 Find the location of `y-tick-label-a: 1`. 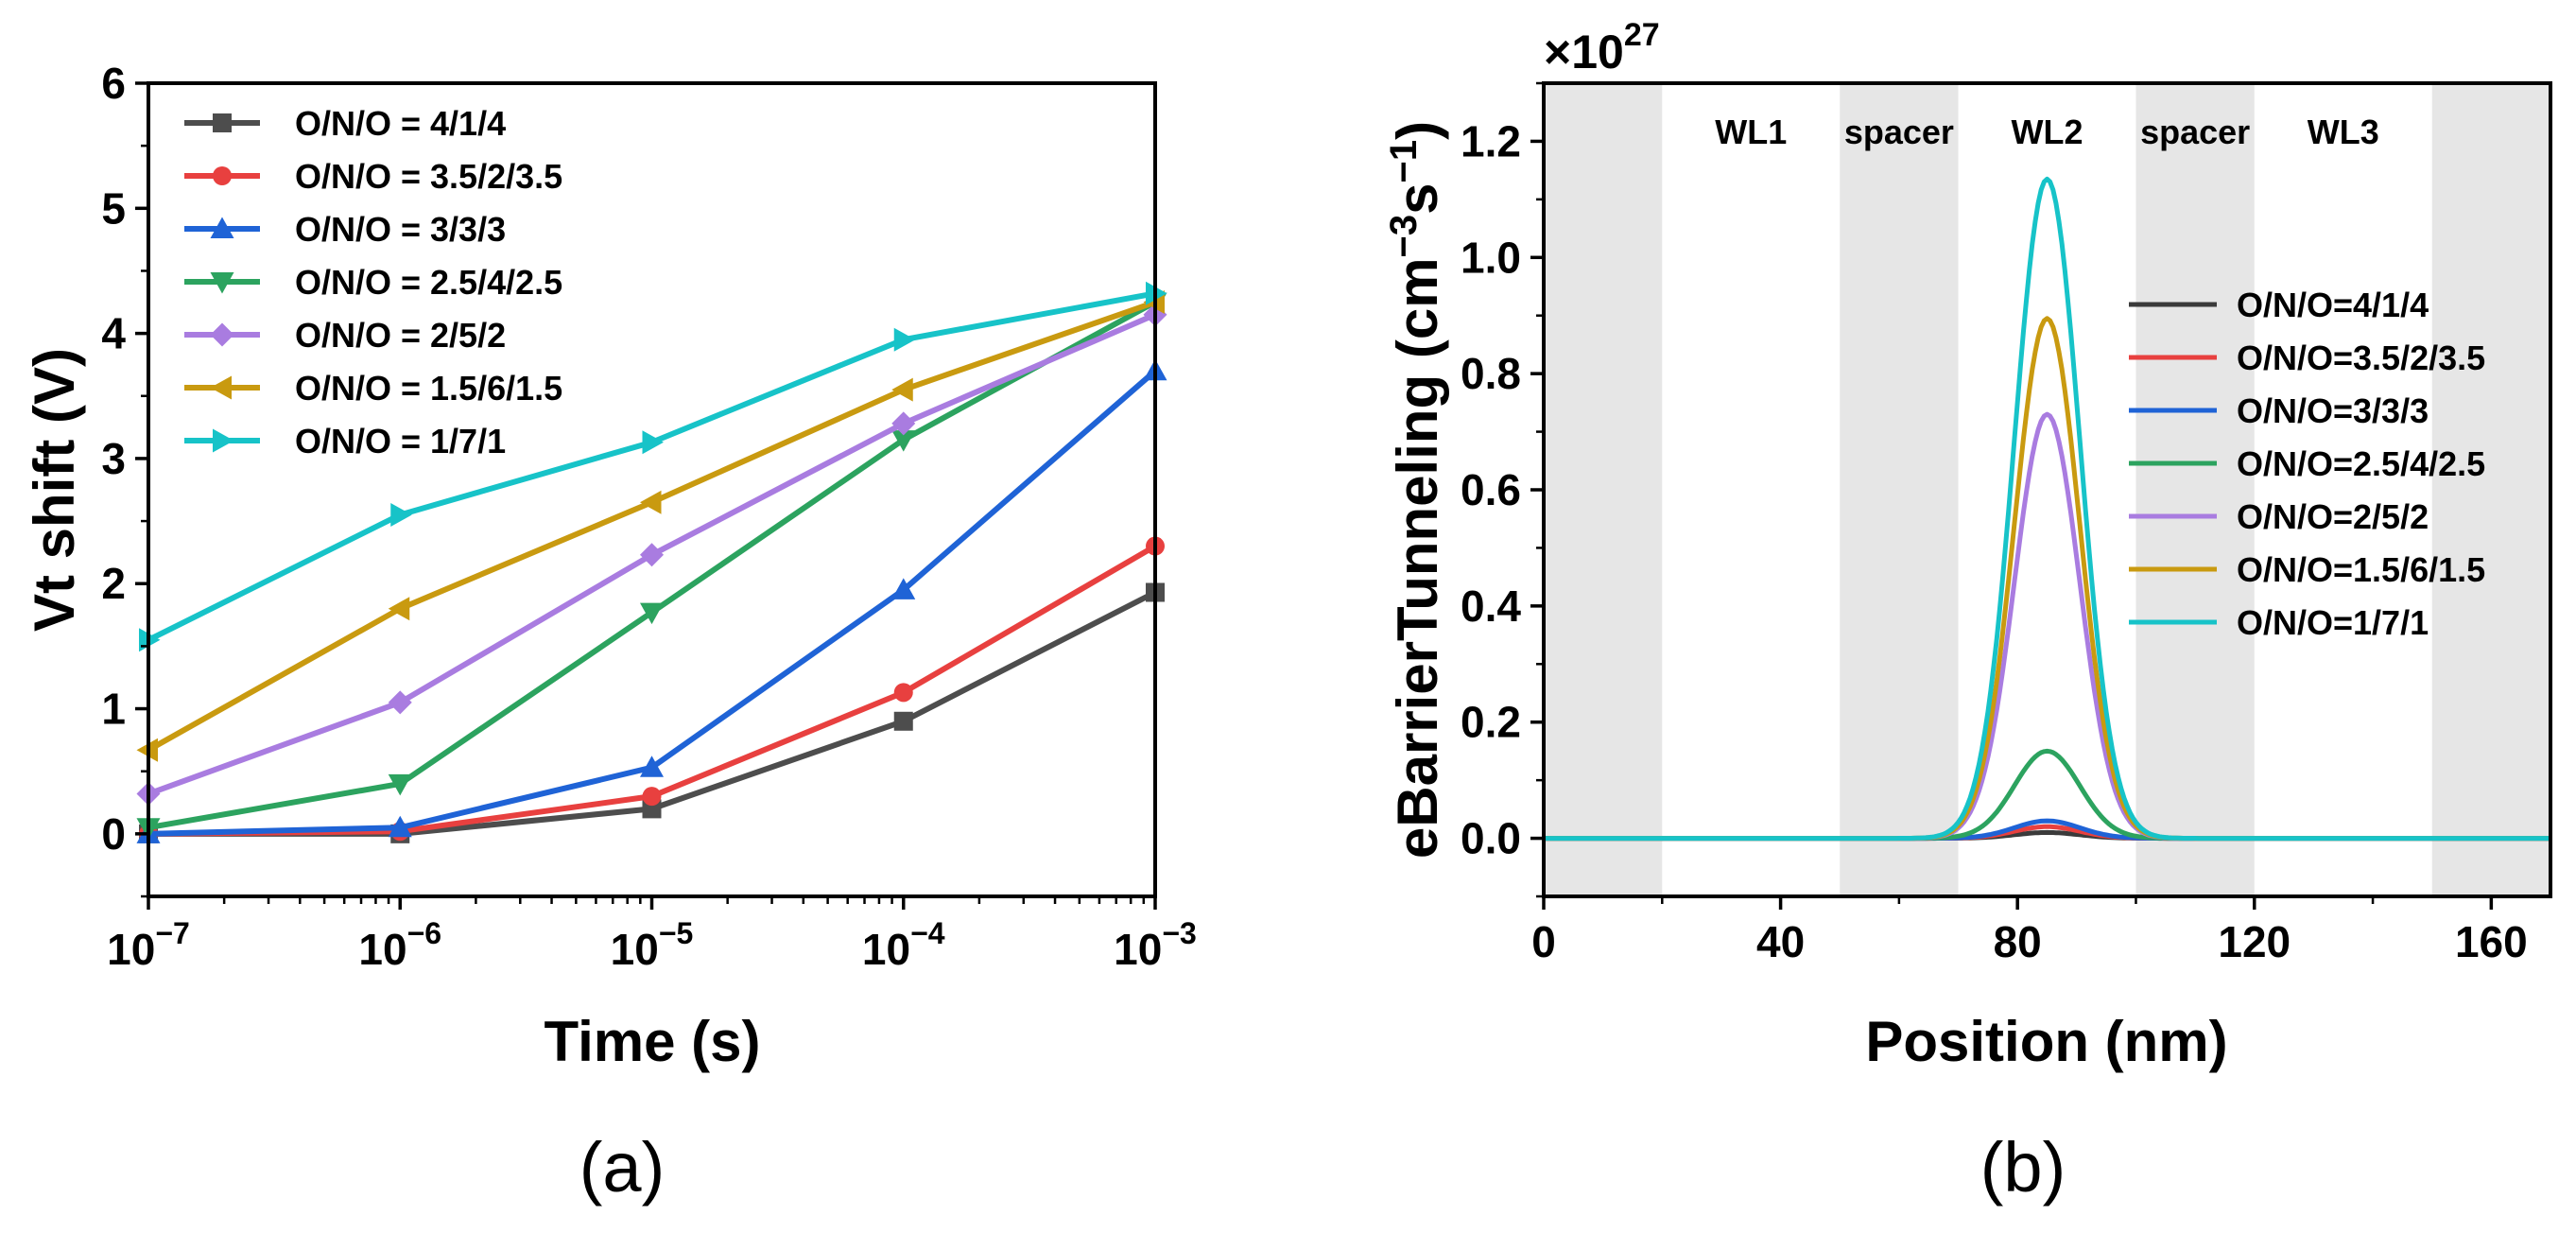

y-tick-label-a: 1 is located at coordinates (113, 709).